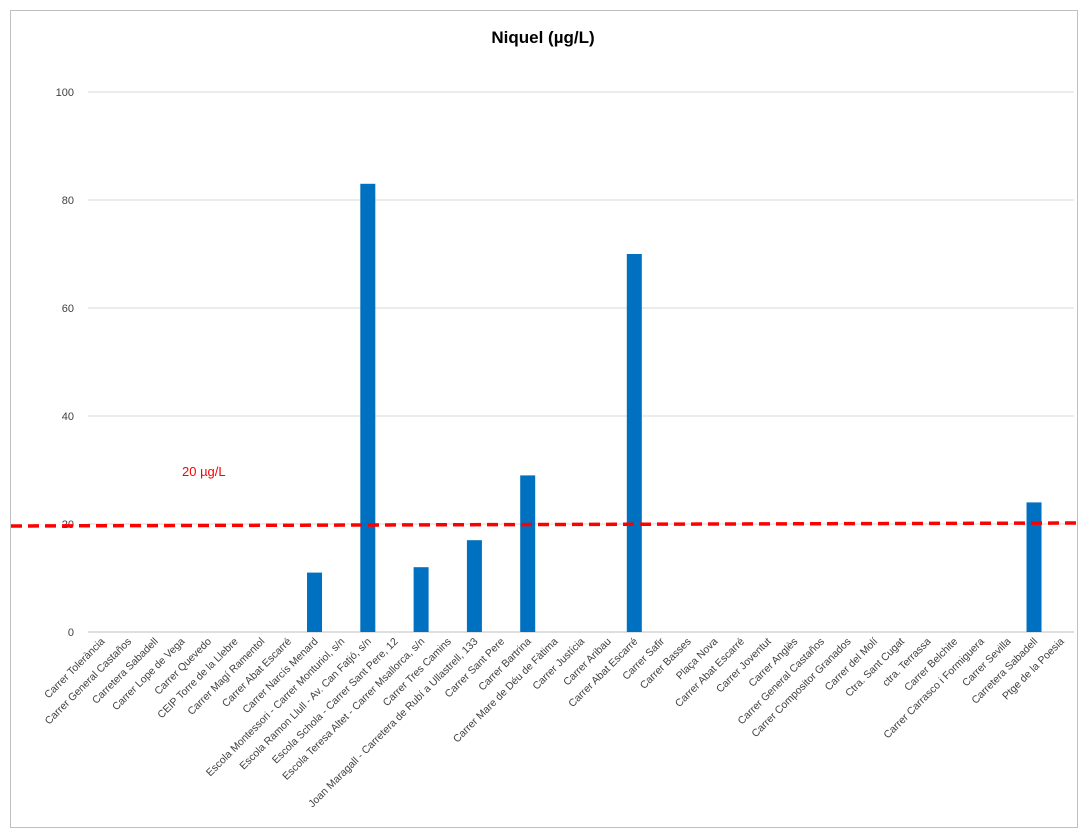 The image size is (1081, 830). Describe the element at coordinates (65, 93) in the screenshot. I see `y-tick-label: 100` at that location.